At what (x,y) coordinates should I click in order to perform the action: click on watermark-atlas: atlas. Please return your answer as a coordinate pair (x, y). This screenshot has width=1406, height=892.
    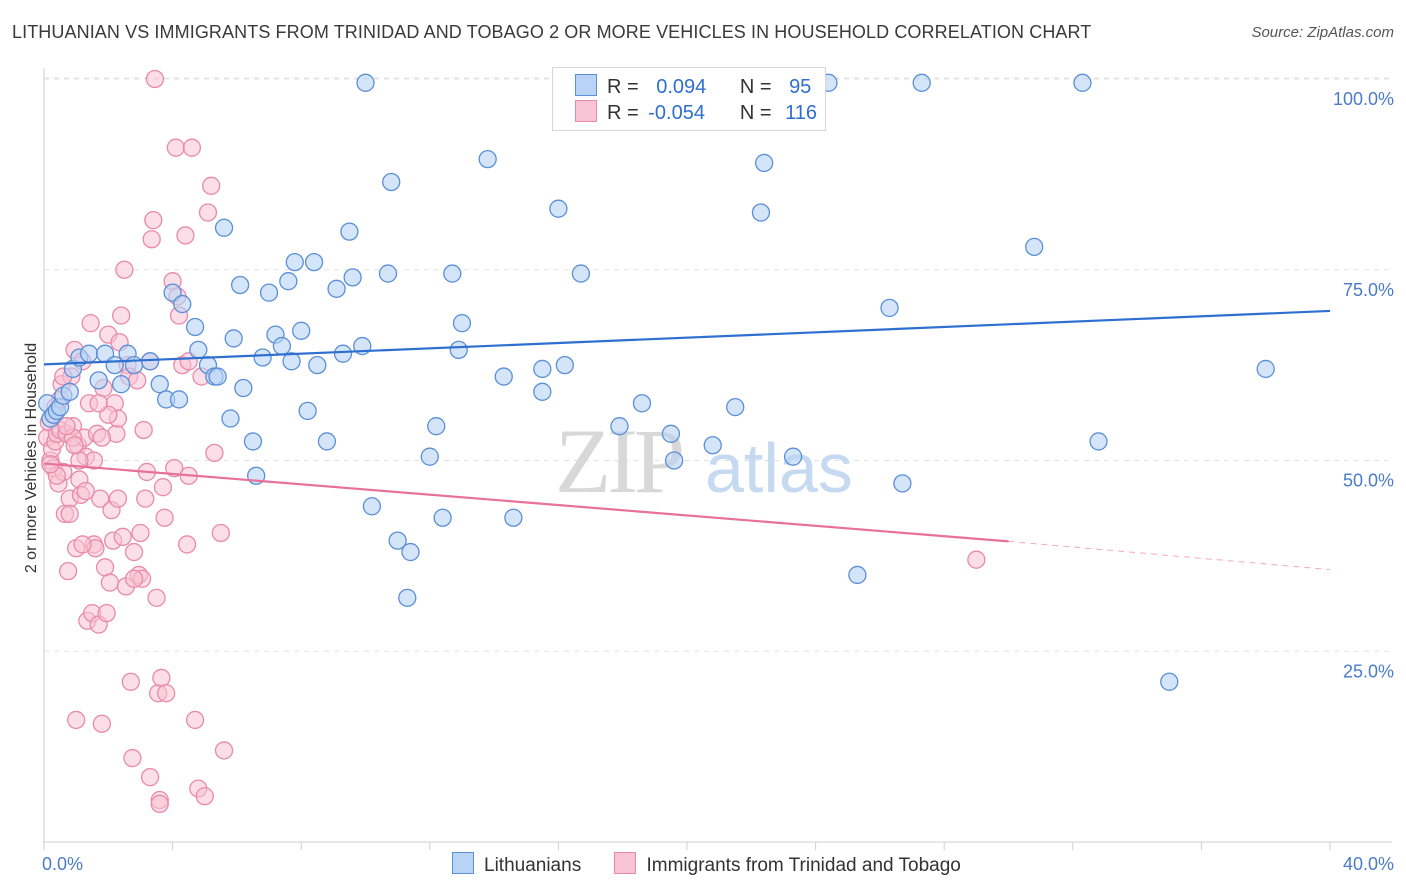
    Looking at the image, I should click on (779, 468).